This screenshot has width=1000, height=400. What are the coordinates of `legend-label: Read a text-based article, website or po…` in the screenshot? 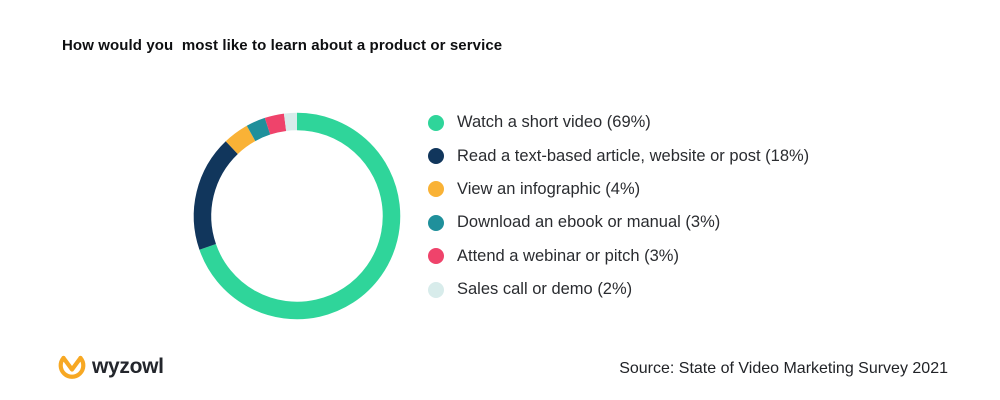 It's located at (633, 155).